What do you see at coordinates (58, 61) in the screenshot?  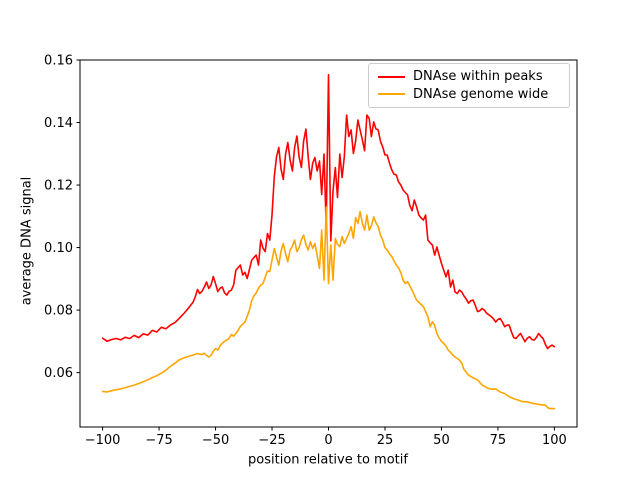 I see `y-tick-label: 0.16` at bounding box center [58, 61].